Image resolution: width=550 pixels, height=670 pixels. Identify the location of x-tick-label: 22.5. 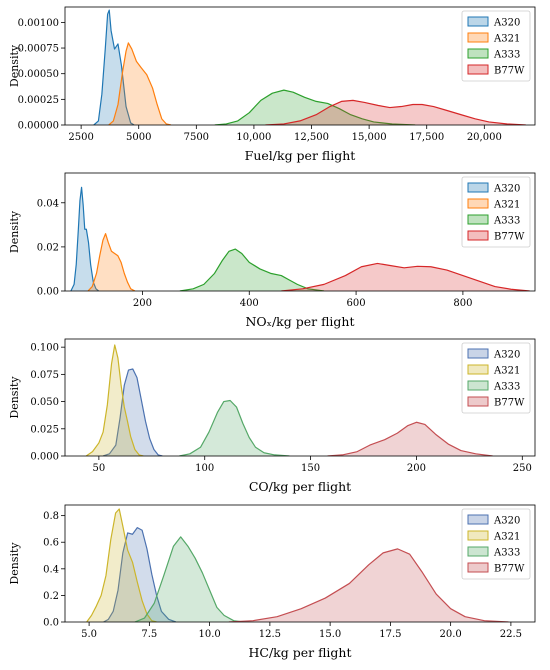
(511, 634).